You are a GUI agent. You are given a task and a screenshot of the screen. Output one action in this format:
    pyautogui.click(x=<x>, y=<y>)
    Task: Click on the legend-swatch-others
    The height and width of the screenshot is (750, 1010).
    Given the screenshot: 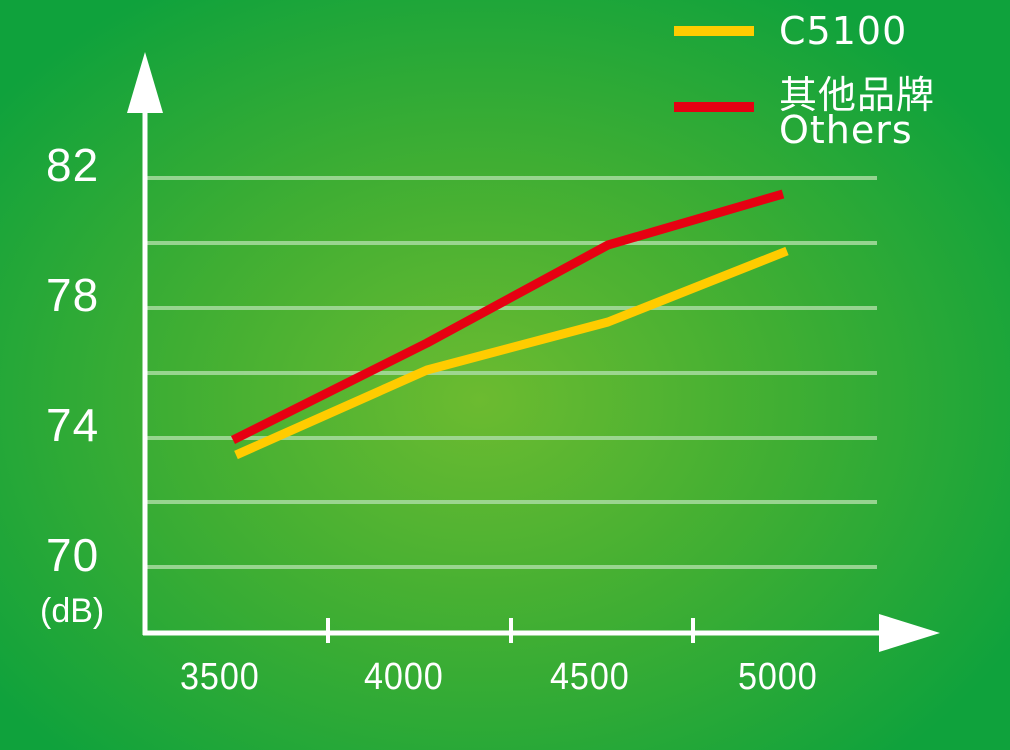 What is the action you would take?
    pyautogui.click(x=714, y=107)
    